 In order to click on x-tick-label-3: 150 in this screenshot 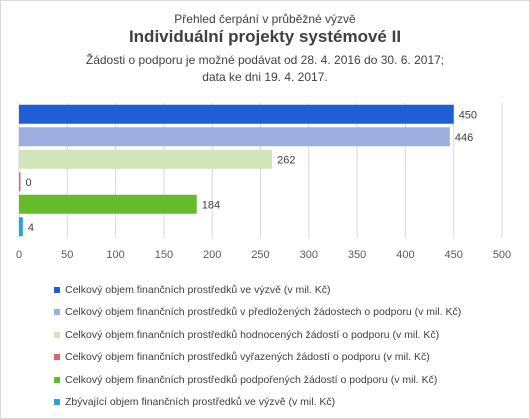, I will do `click(164, 255)`.